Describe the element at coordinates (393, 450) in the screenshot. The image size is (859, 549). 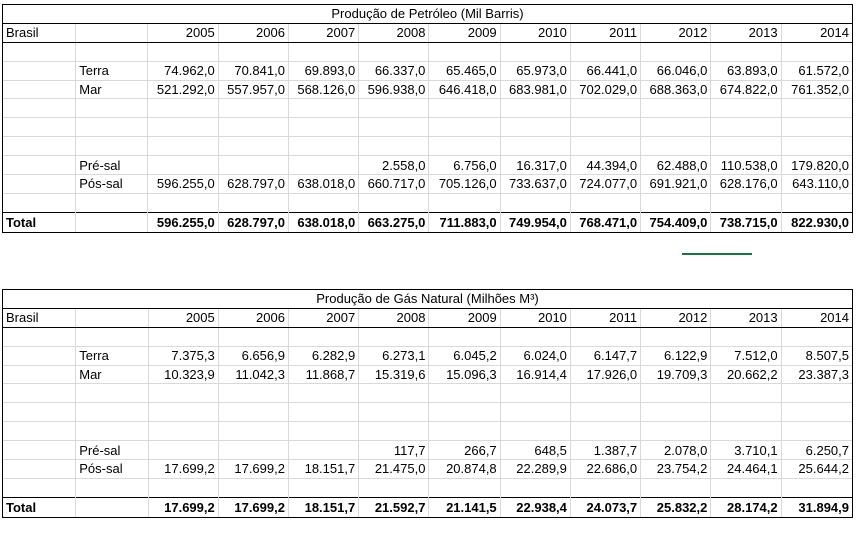
I see `value-cell: 117,7` at that location.